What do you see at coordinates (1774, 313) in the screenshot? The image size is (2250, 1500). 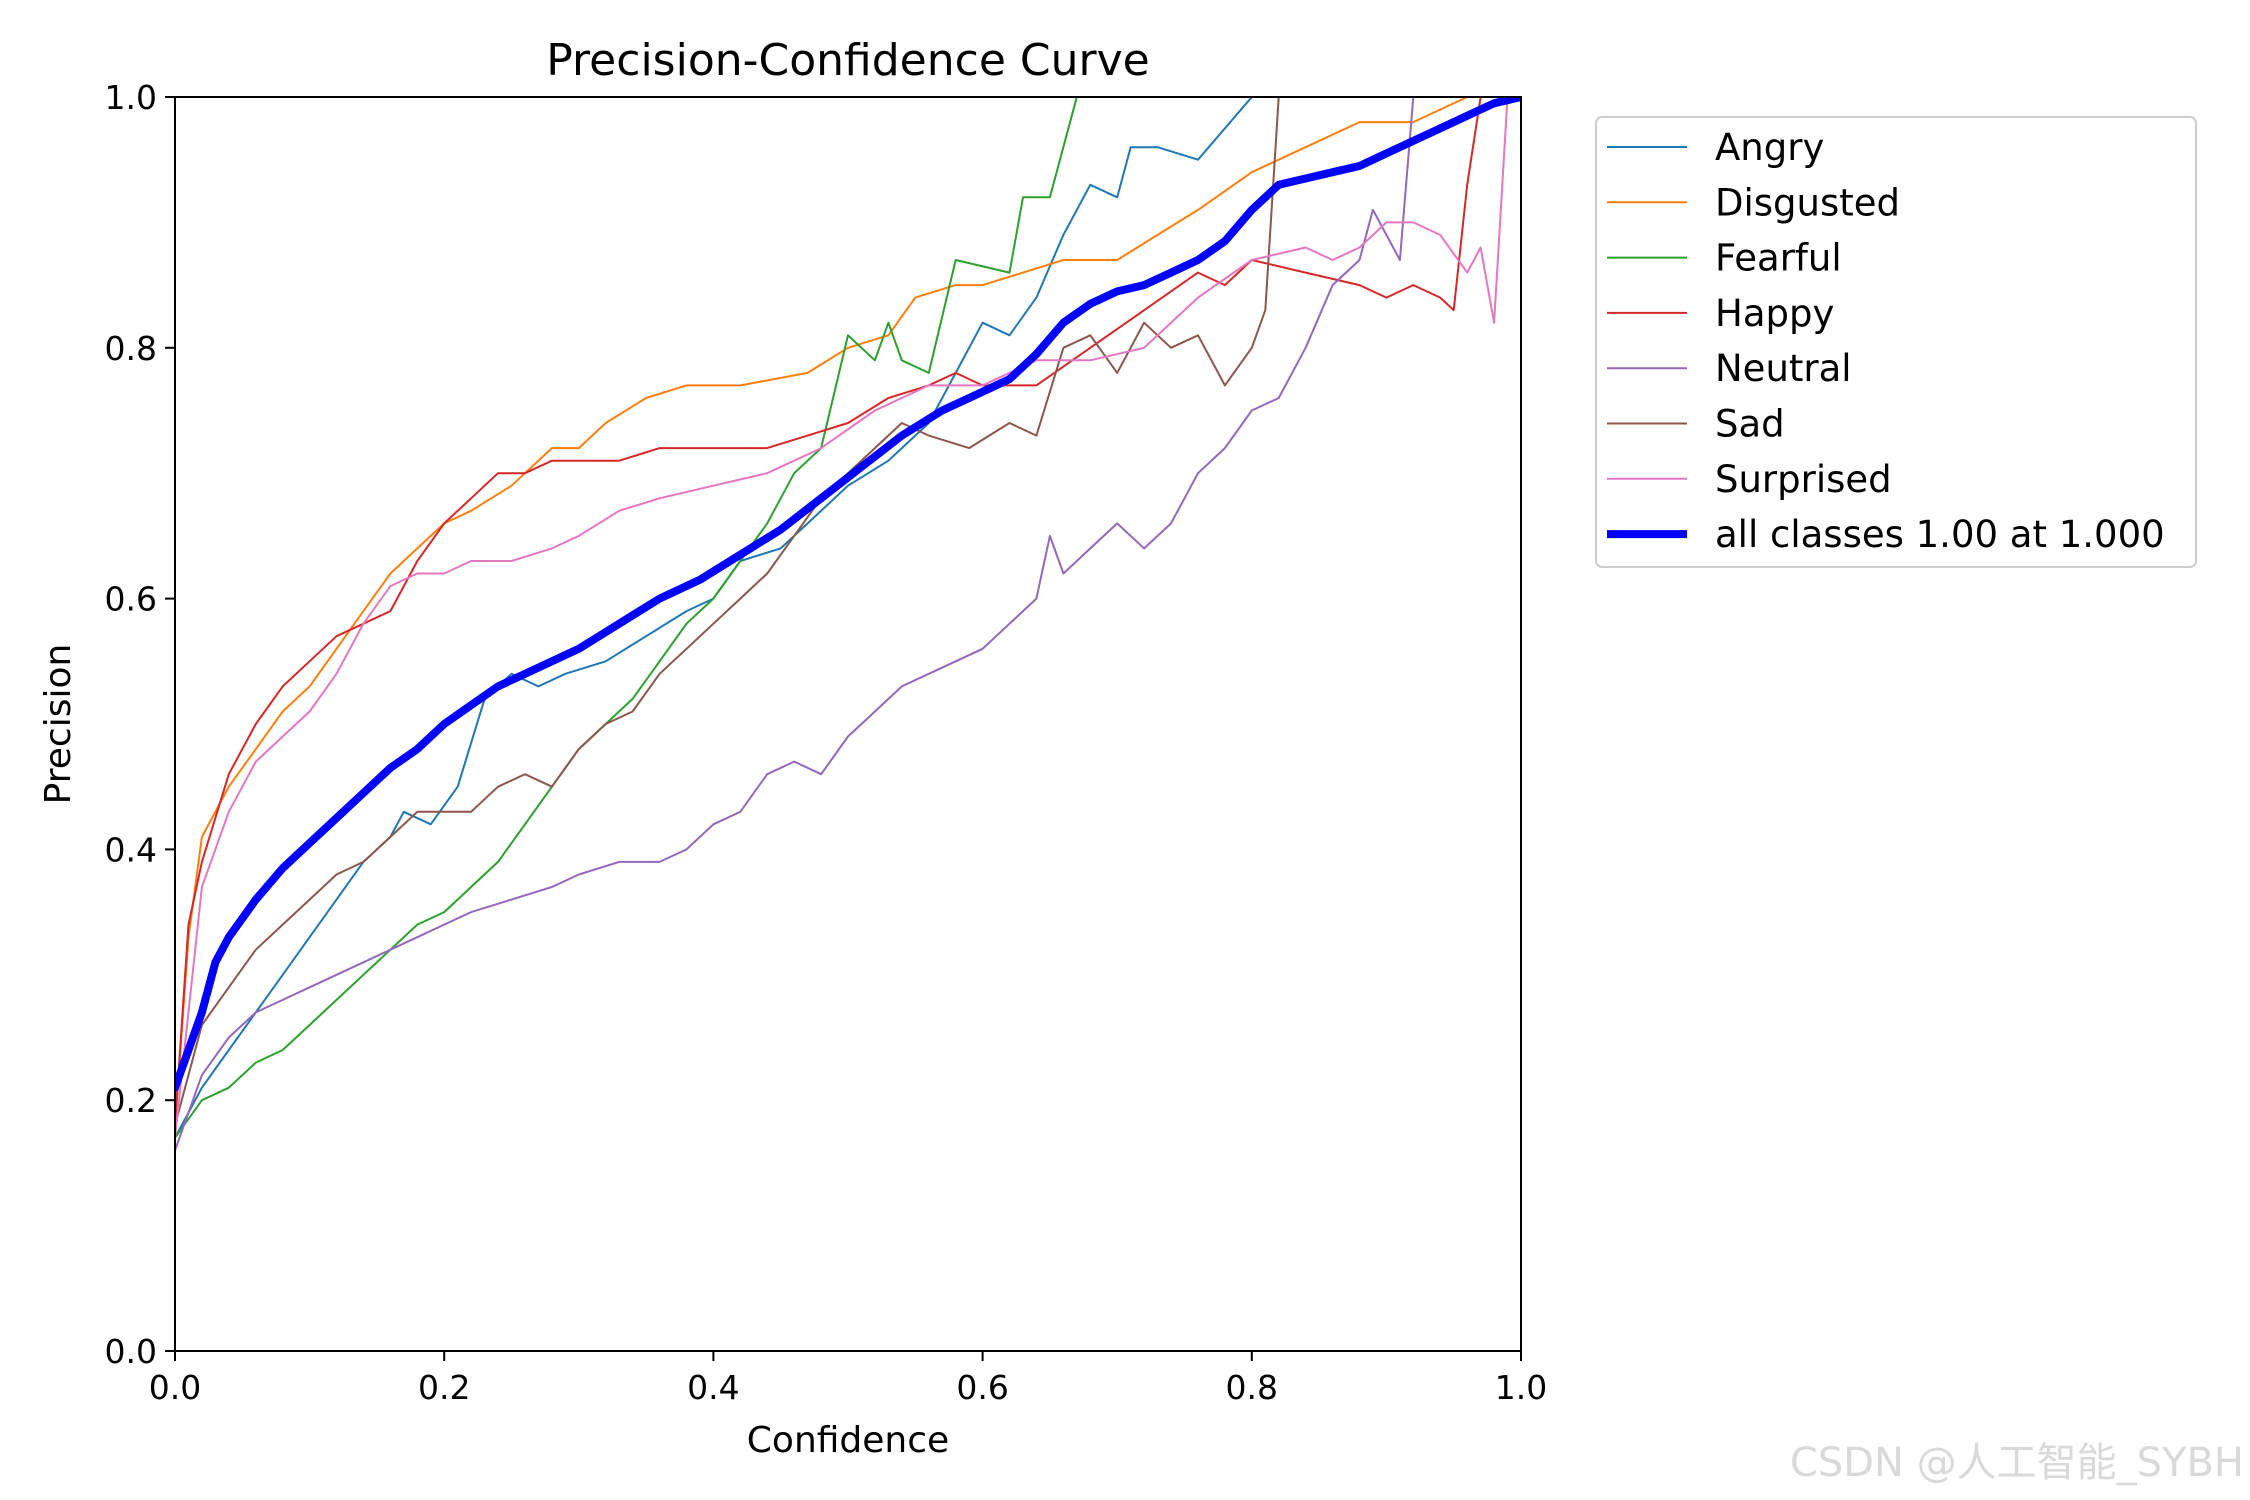 I see `legend-label: Happy` at bounding box center [1774, 313].